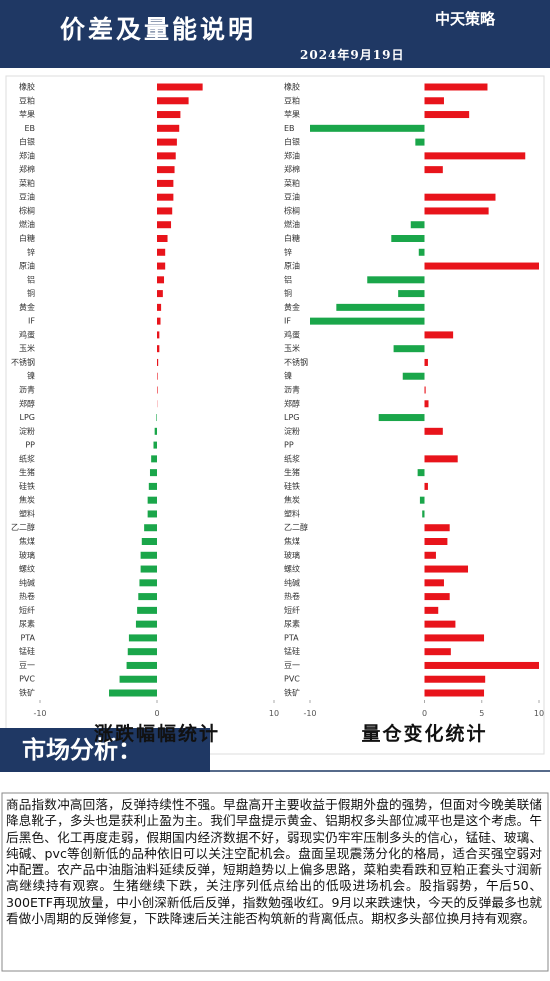 The image size is (550, 981). What do you see at coordinates (288, 376) in the screenshot?
I see `category-label: 镍` at bounding box center [288, 376].